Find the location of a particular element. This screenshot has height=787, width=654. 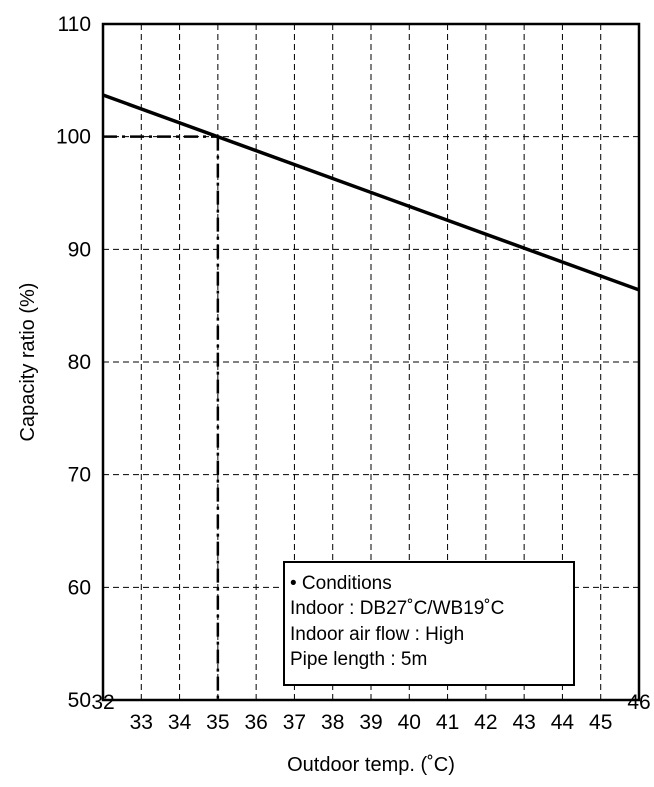

conditions-box-frame is located at coordinates (429, 623).